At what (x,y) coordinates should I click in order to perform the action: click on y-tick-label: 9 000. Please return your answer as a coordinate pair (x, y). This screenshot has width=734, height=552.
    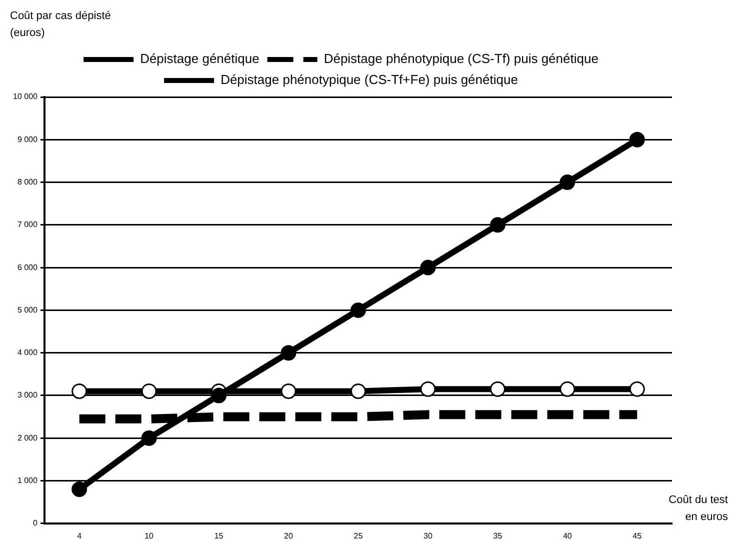
    Looking at the image, I should click on (27, 139).